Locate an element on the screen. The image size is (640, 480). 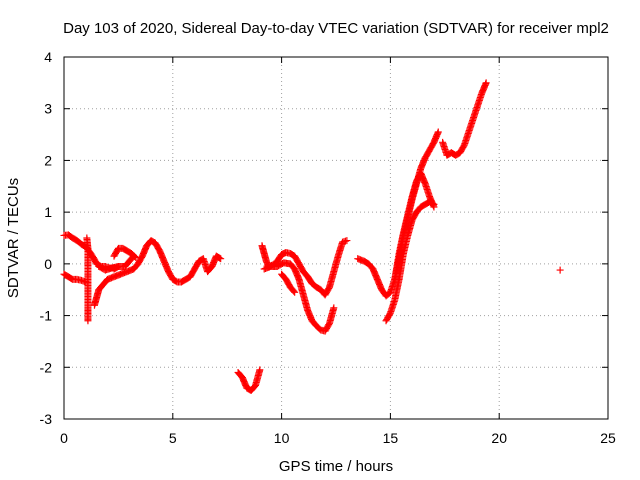
y-tick-label: -2 is located at coordinates (46, 367).